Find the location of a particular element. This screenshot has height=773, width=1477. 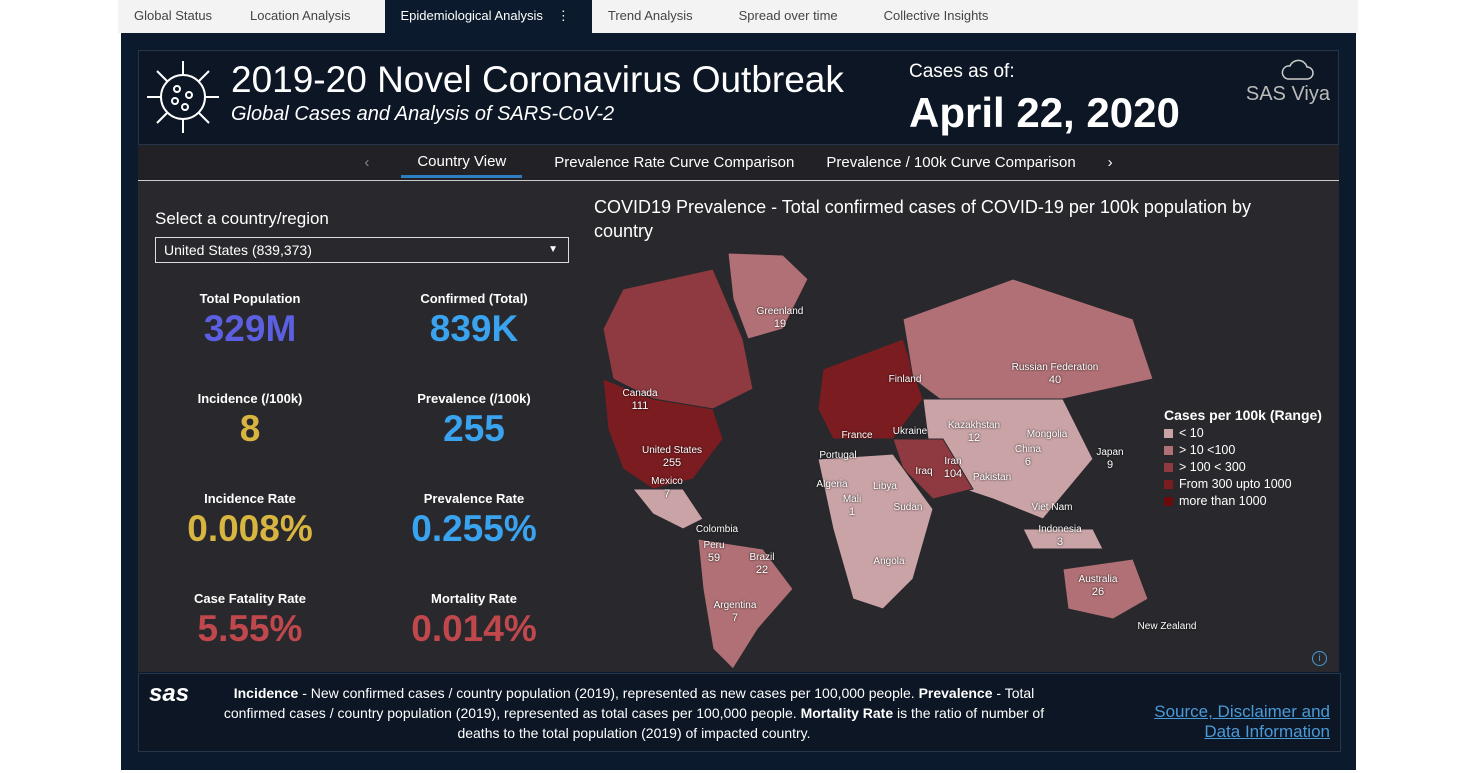

country-value: 1 is located at coordinates (852, 512).